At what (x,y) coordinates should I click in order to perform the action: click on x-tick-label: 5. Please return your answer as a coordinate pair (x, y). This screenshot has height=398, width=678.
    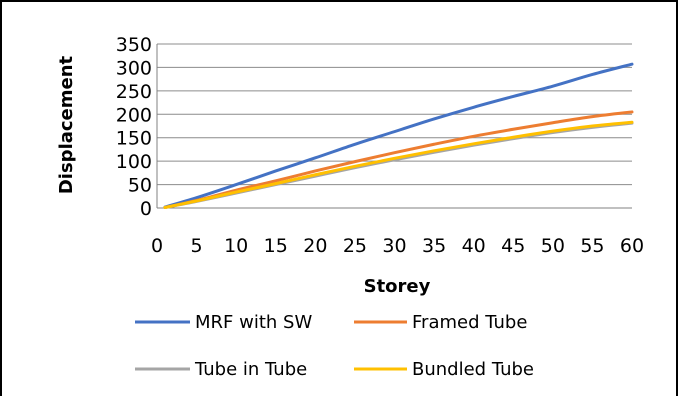
    Looking at the image, I should click on (197, 246).